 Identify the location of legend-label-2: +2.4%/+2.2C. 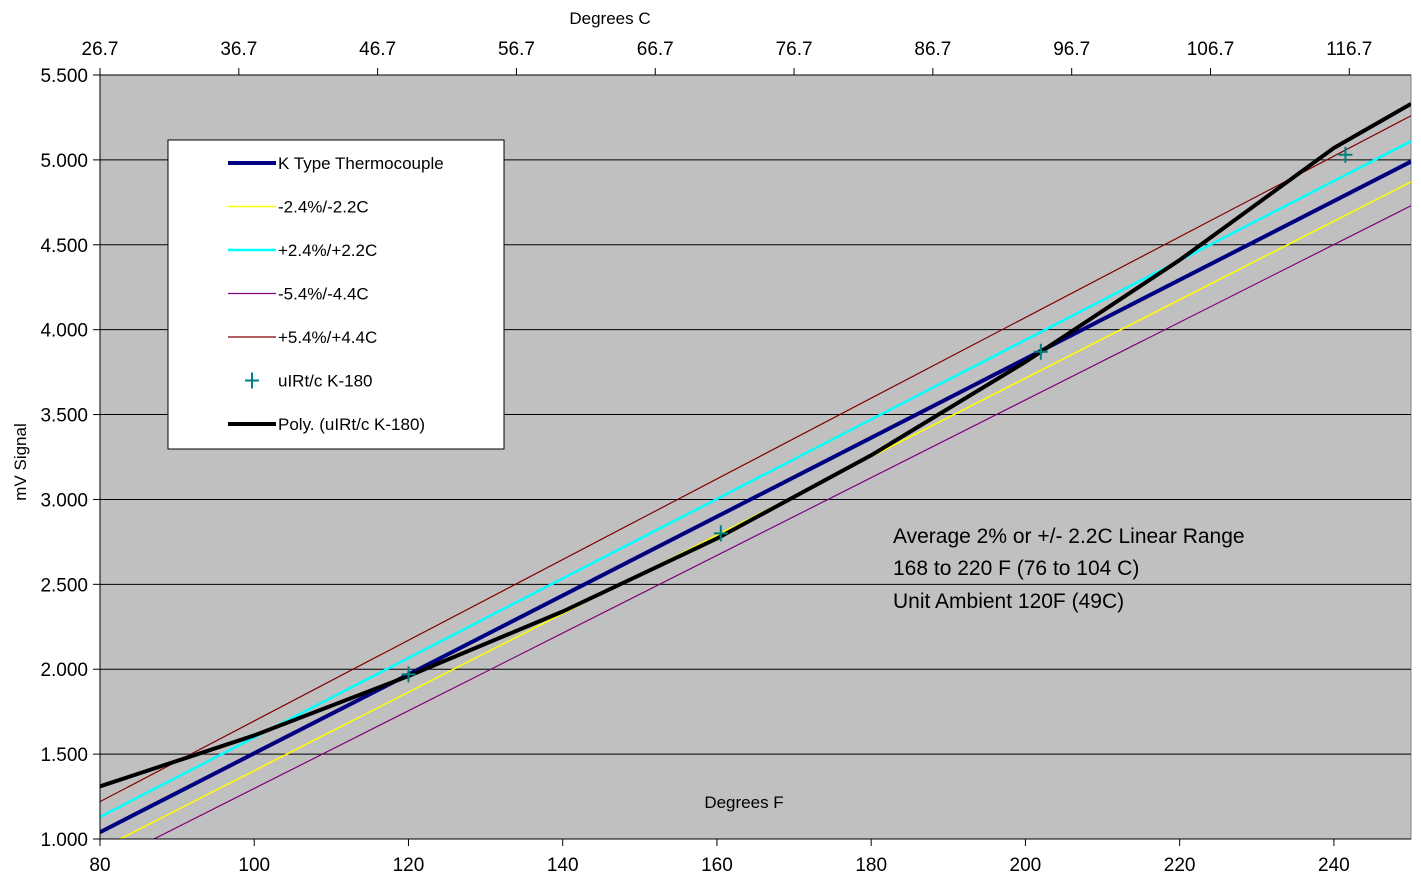
(327, 250).